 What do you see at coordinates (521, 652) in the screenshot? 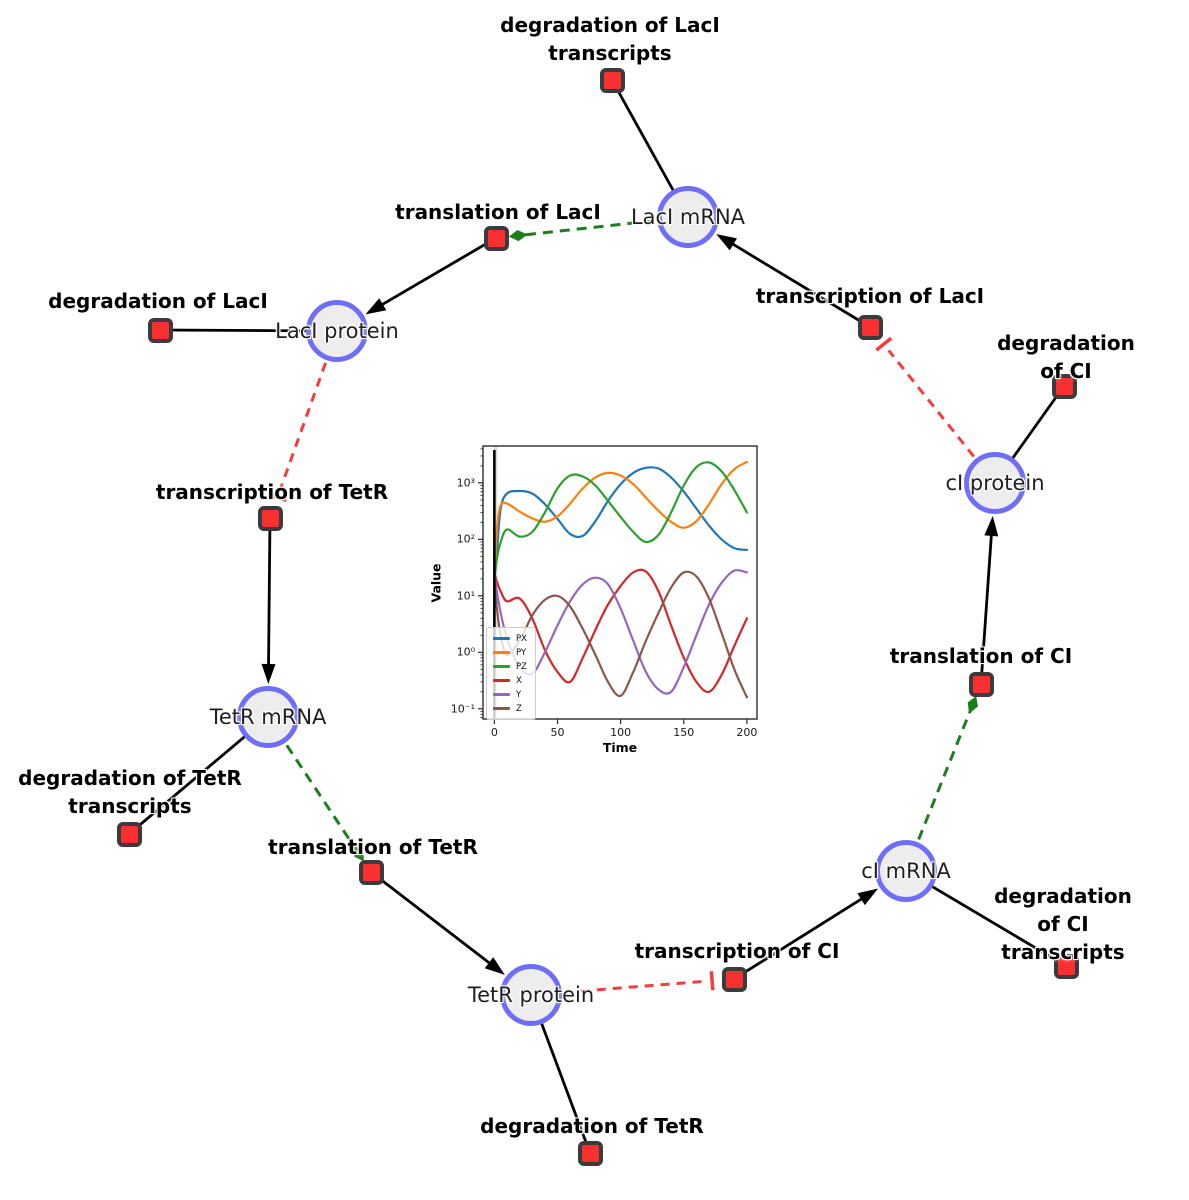
I see `legend-label-PY: PY` at bounding box center [521, 652].